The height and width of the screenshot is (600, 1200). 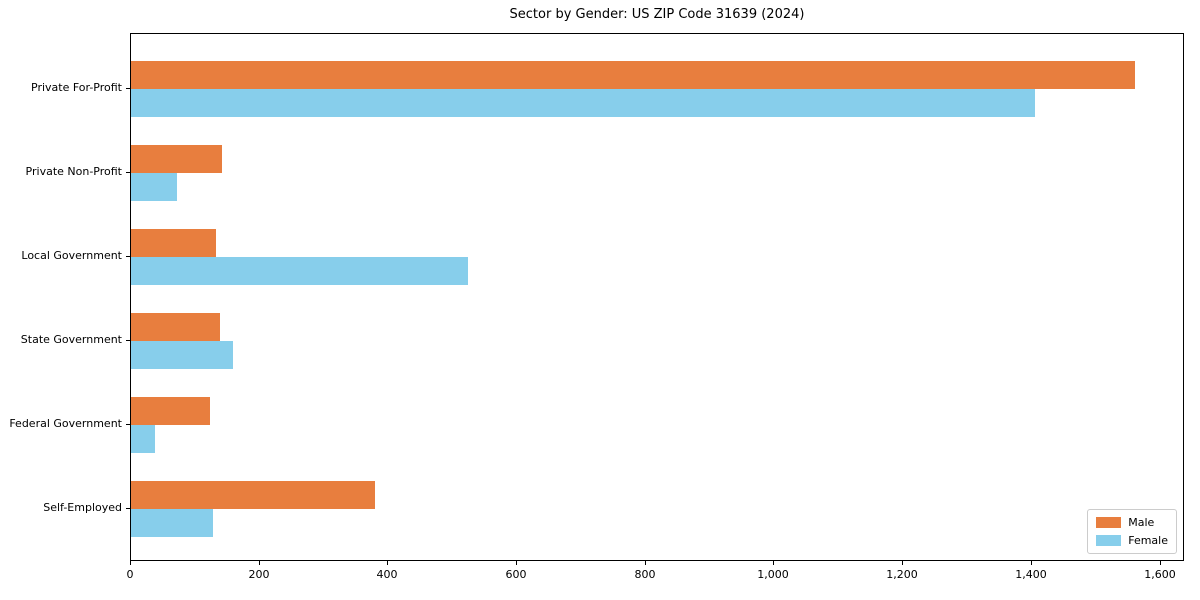 I want to click on y-tick-label-private-for-profit: Private For-Profit, so click(x=76, y=87).